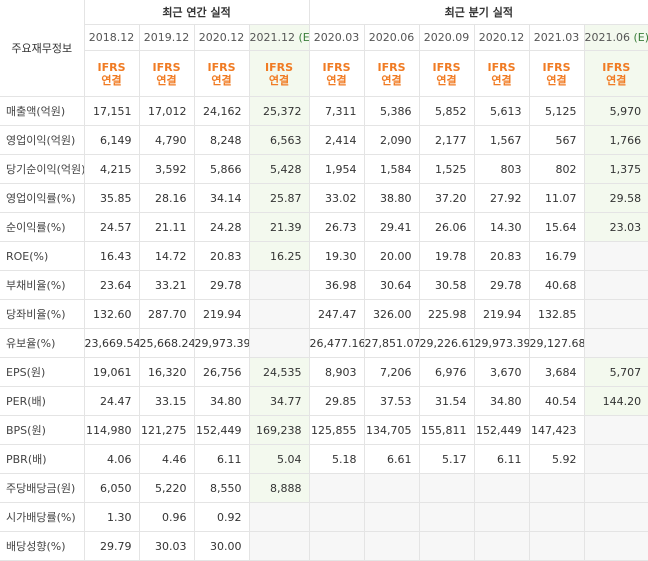  What do you see at coordinates (447, 430) in the screenshot?
I see `value-cell: 155,811` at bounding box center [447, 430].